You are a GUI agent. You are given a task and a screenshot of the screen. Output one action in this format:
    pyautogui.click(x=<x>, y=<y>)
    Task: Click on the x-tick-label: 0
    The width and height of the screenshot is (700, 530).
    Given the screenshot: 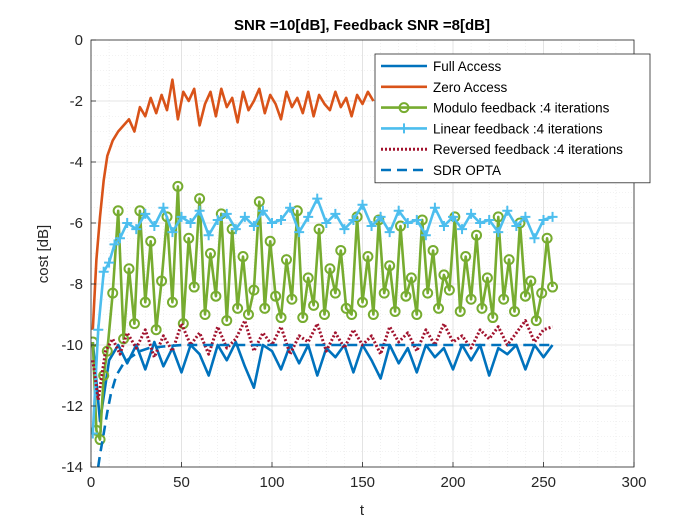 What is the action you would take?
    pyautogui.click(x=91, y=482)
    